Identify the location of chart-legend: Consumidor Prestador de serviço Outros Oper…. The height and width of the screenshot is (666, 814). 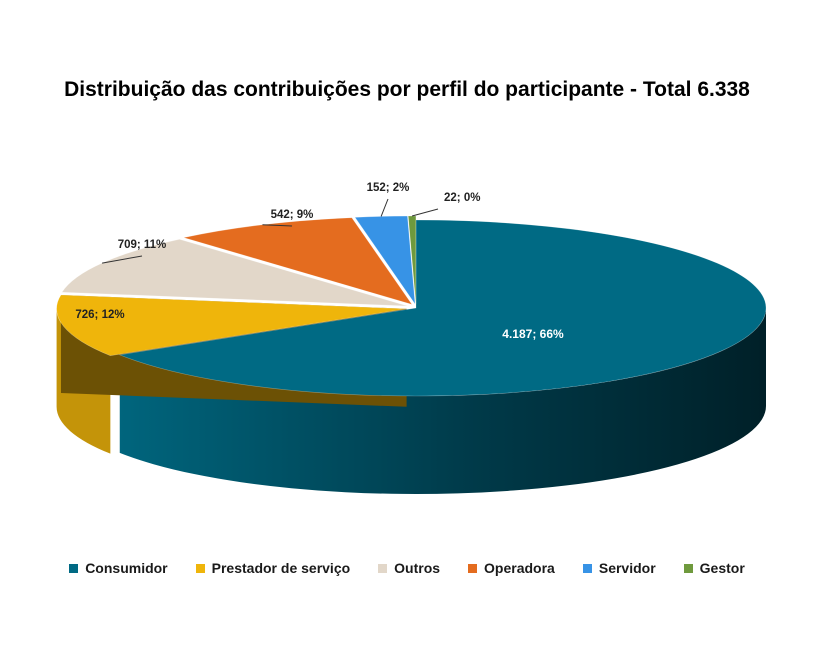
(407, 568).